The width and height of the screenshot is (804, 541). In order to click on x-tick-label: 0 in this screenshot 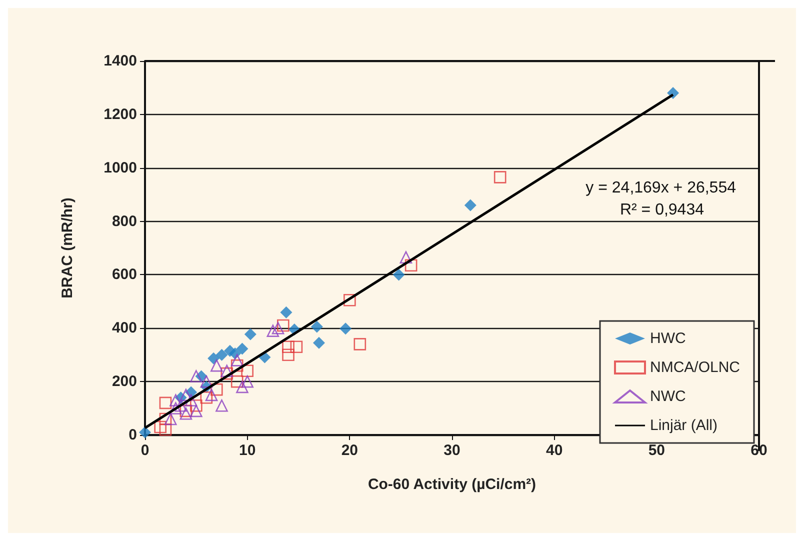, I will do `click(145, 450)`.